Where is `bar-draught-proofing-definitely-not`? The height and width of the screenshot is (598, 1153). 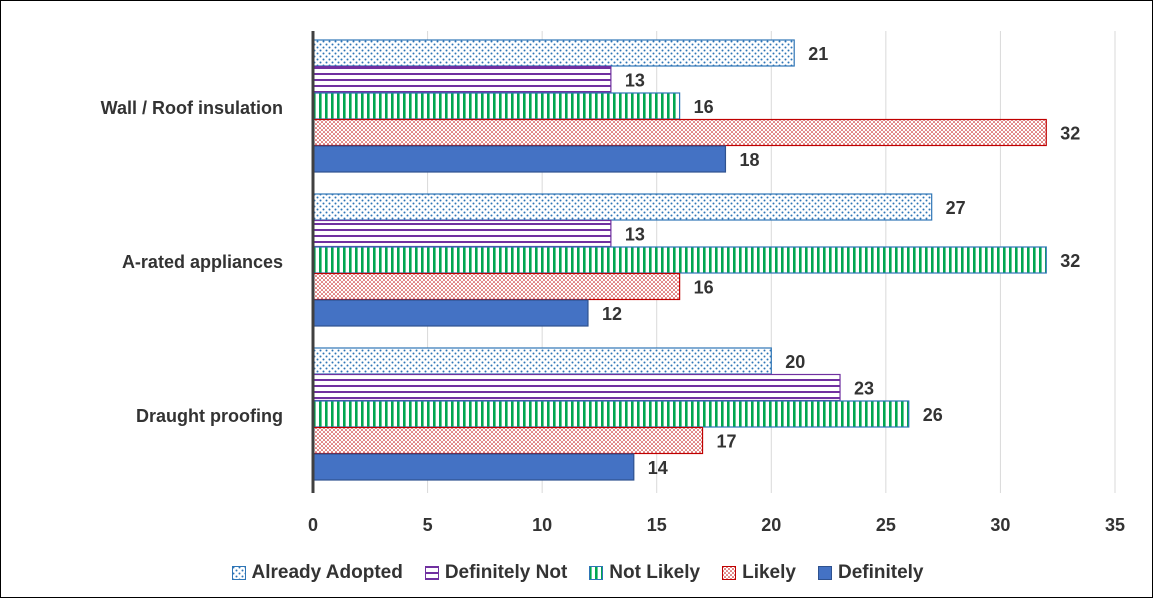 bar-draught-proofing-definitely-not is located at coordinates (576, 387).